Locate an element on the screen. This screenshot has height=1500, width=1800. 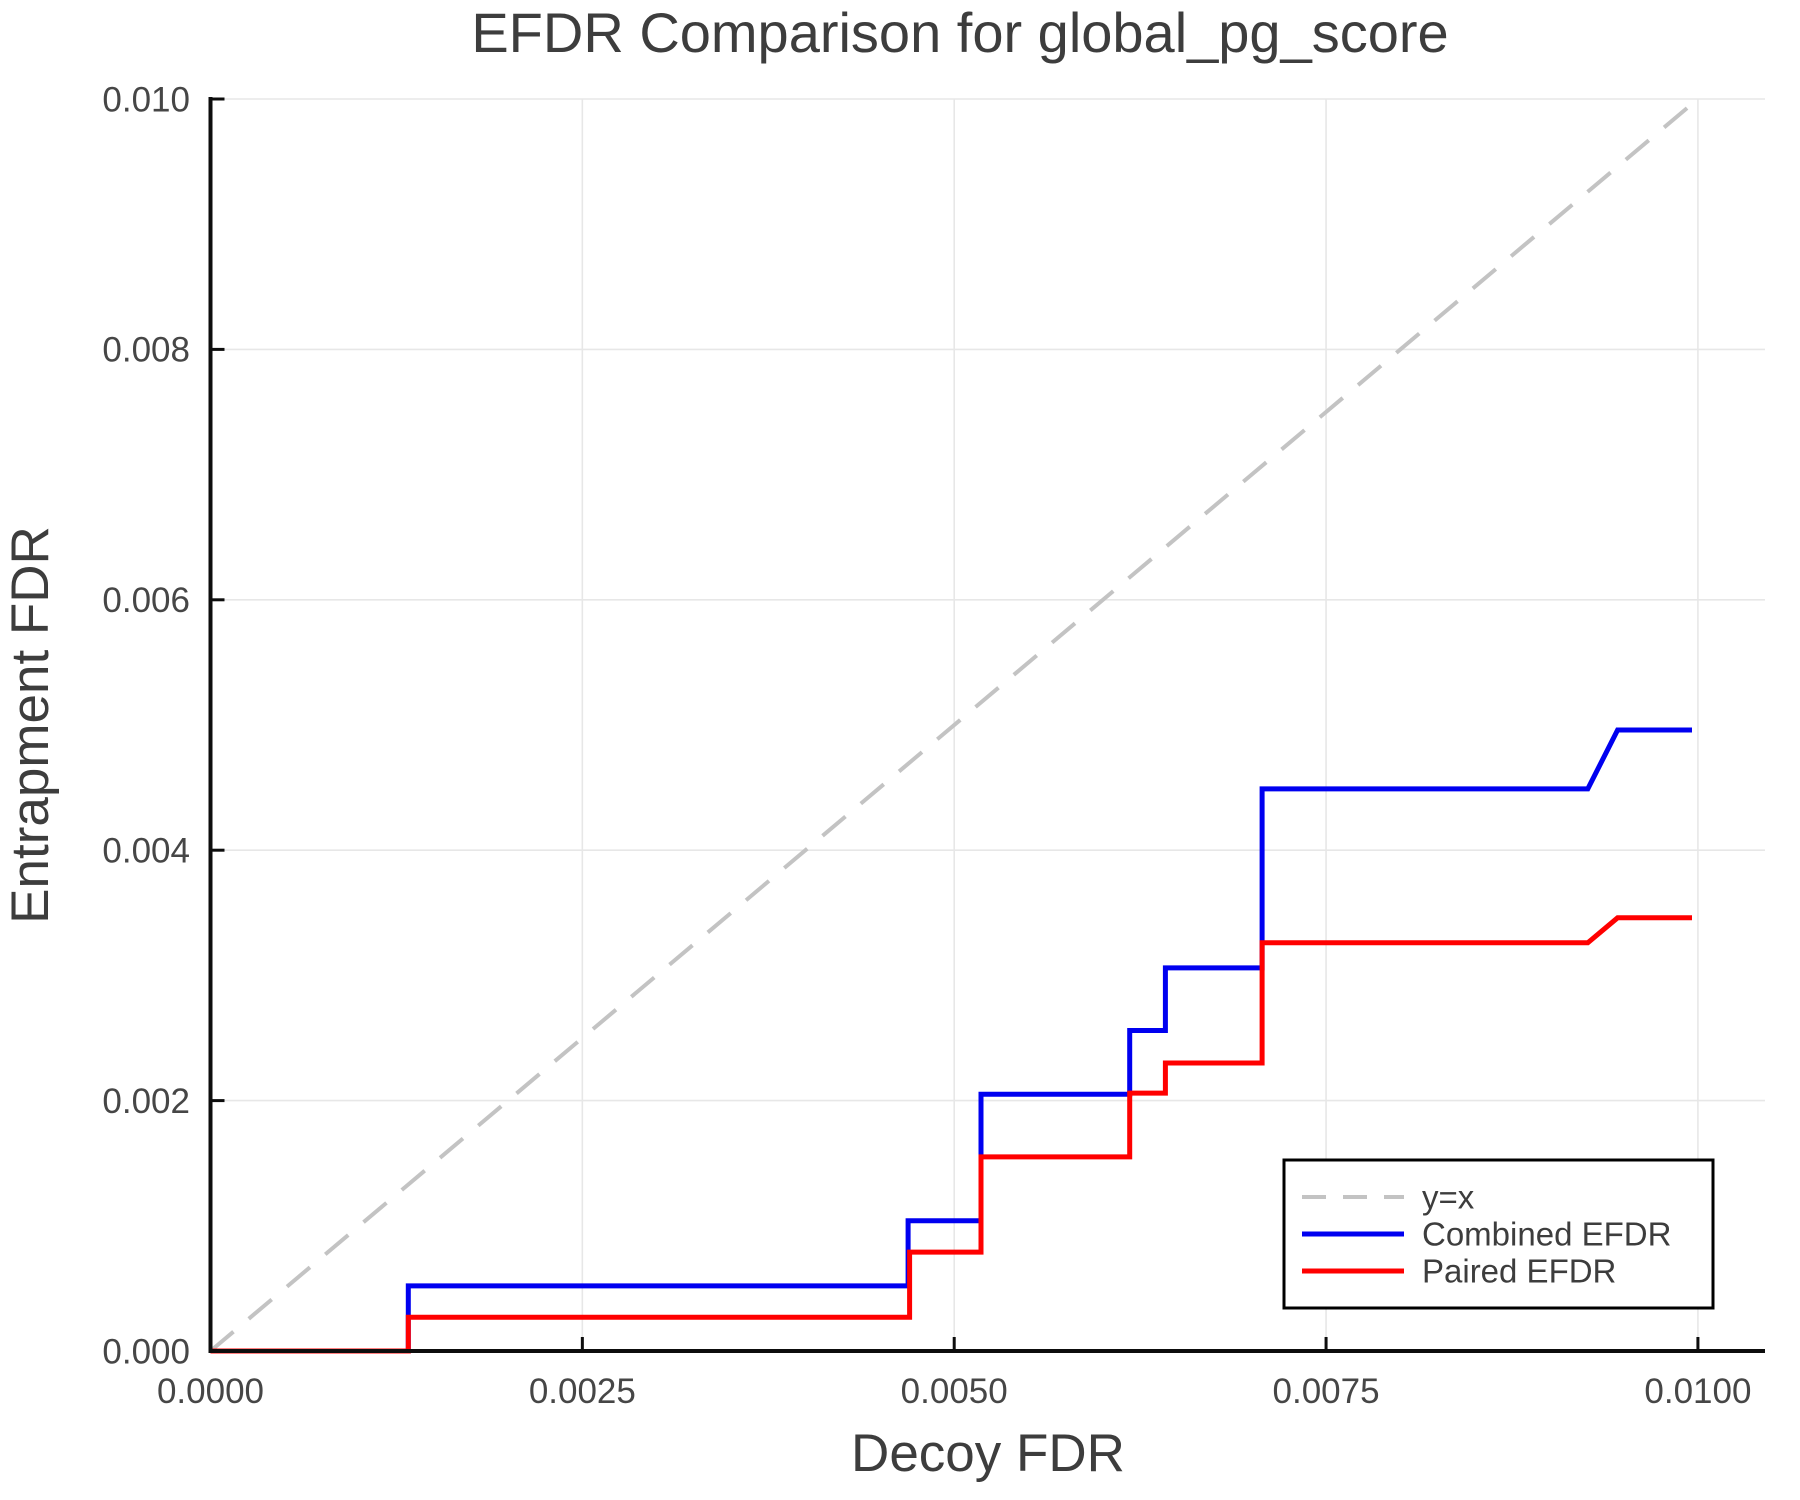
legend: y=x Combined EFDR Paired EFDR is located at coordinates (1498, 1234).